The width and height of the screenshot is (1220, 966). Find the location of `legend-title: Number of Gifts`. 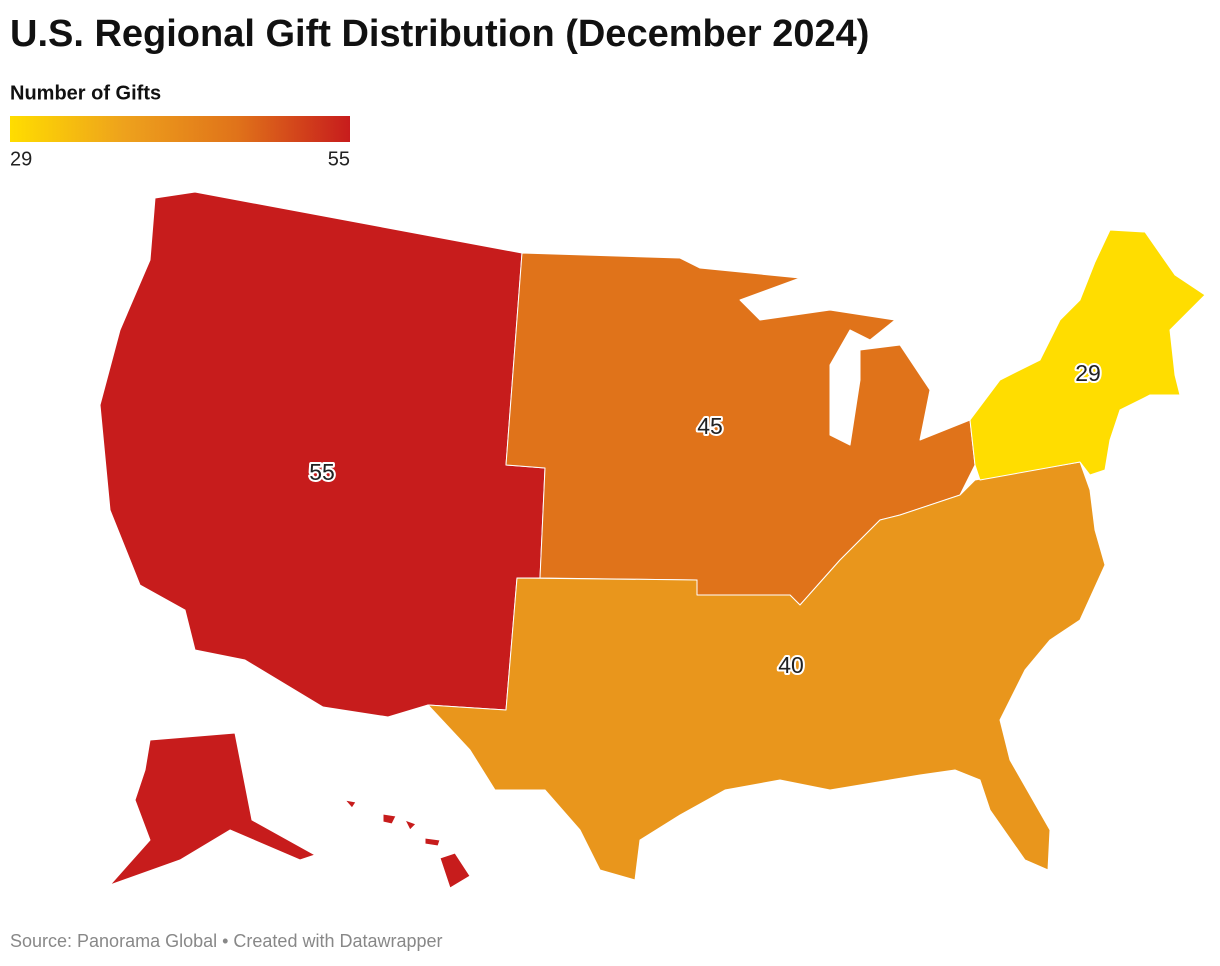

legend-title: Number of Gifts is located at coordinates (85, 93).